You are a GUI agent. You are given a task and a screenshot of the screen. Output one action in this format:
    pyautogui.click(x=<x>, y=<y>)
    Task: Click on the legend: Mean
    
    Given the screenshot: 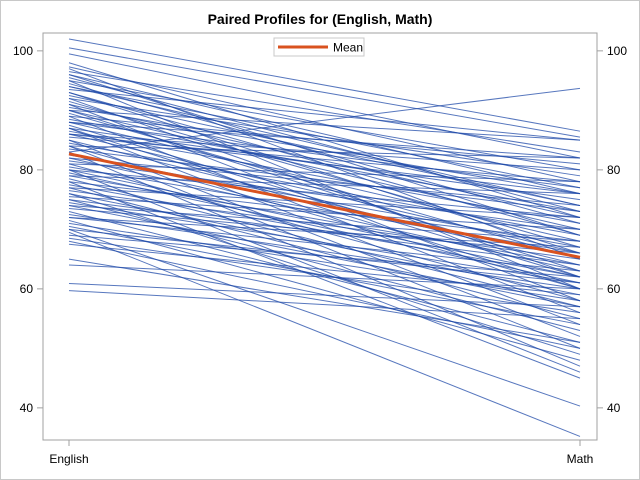 What is the action you would take?
    pyautogui.click(x=319, y=47)
    